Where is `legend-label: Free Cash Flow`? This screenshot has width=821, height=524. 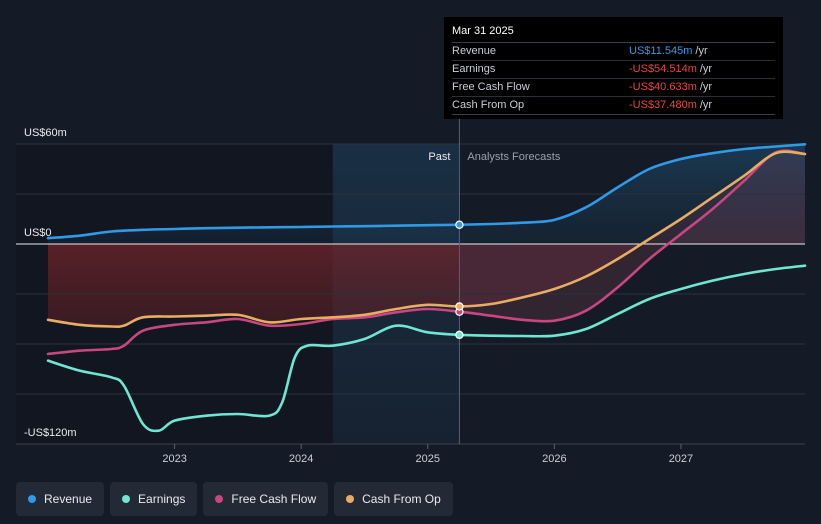 legend-label: Free Cash Flow is located at coordinates (274, 499).